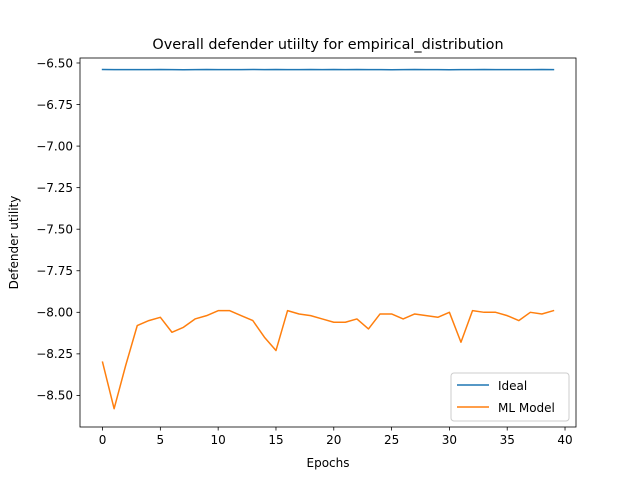 This screenshot has height=480, width=640. Describe the element at coordinates (507, 440) in the screenshot. I see `x-tick-label: 35` at that location.